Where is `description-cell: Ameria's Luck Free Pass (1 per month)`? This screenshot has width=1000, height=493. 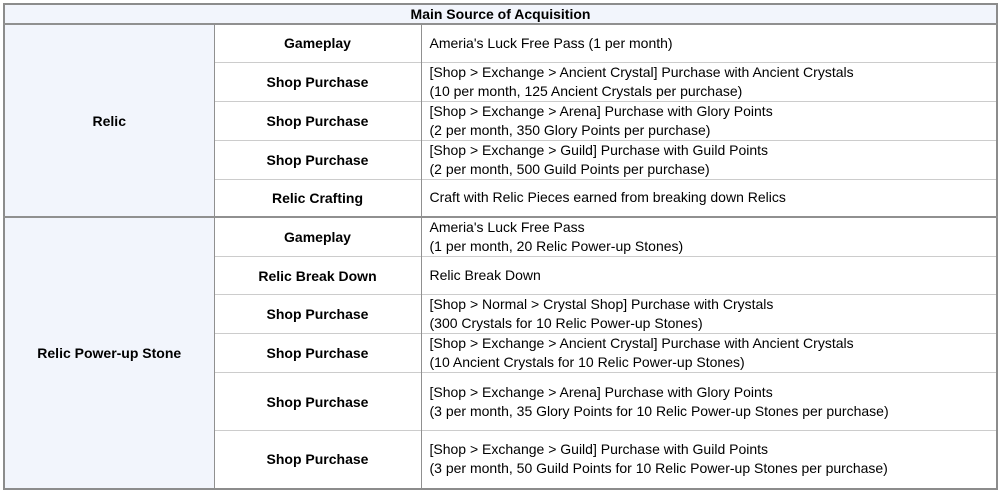
description-cell: Ameria's Luck Free Pass (1 per month) is located at coordinates (709, 43).